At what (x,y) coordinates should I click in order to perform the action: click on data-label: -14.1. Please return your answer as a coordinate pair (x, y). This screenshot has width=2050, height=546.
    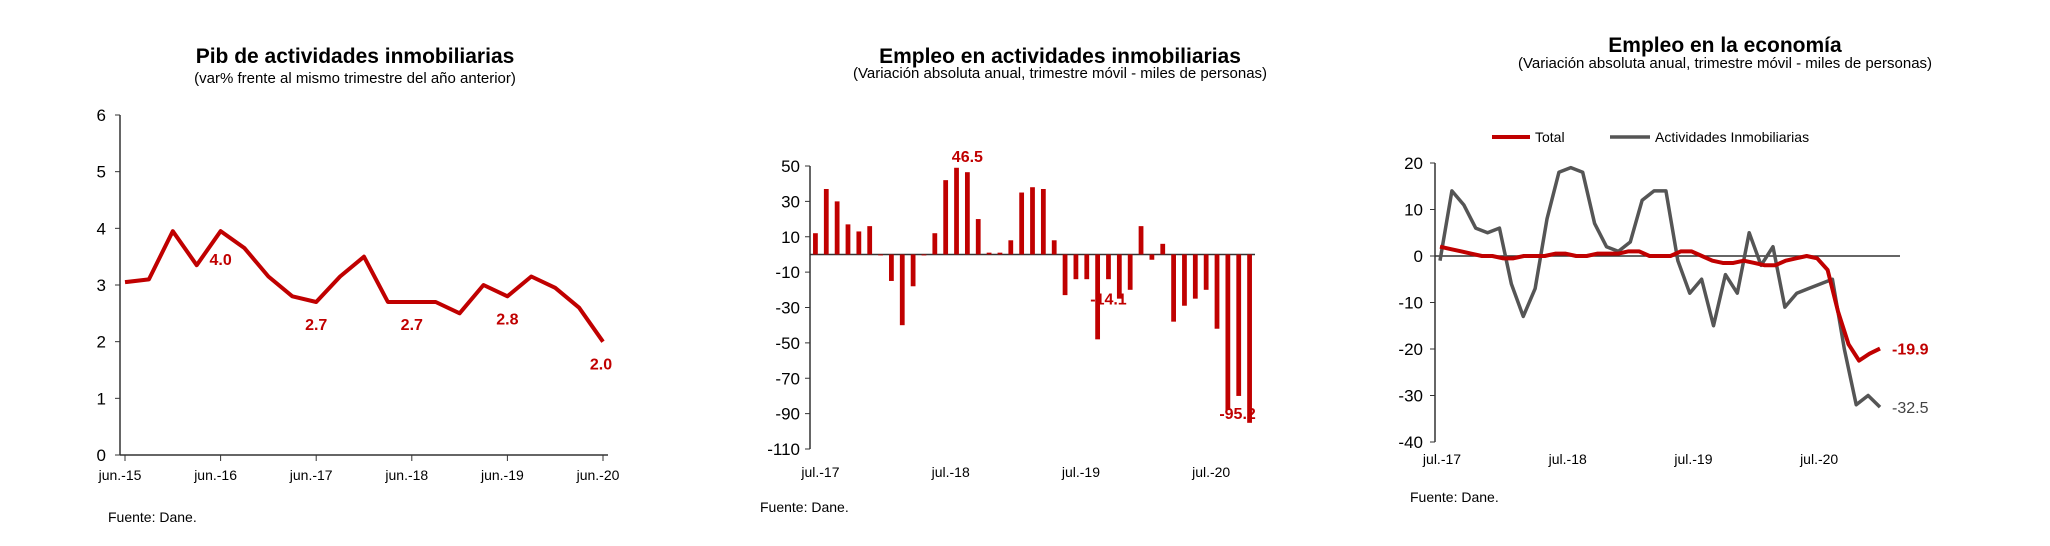
    Looking at the image, I should click on (1108, 299).